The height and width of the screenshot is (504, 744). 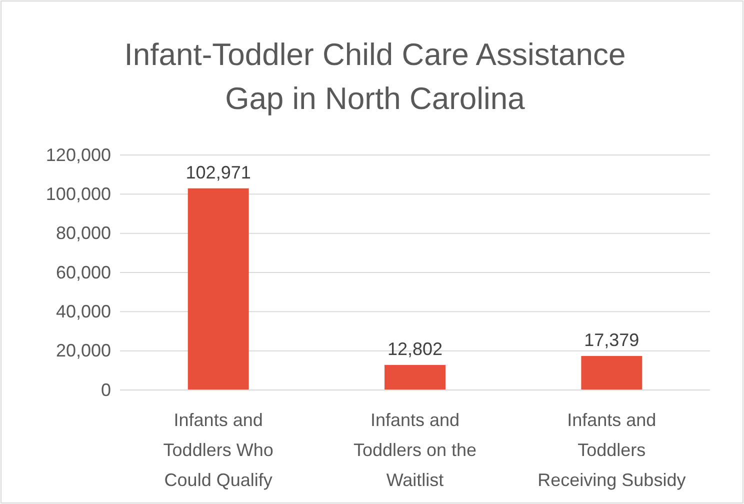 I want to click on y-tick-label: 120,000, so click(x=78, y=154).